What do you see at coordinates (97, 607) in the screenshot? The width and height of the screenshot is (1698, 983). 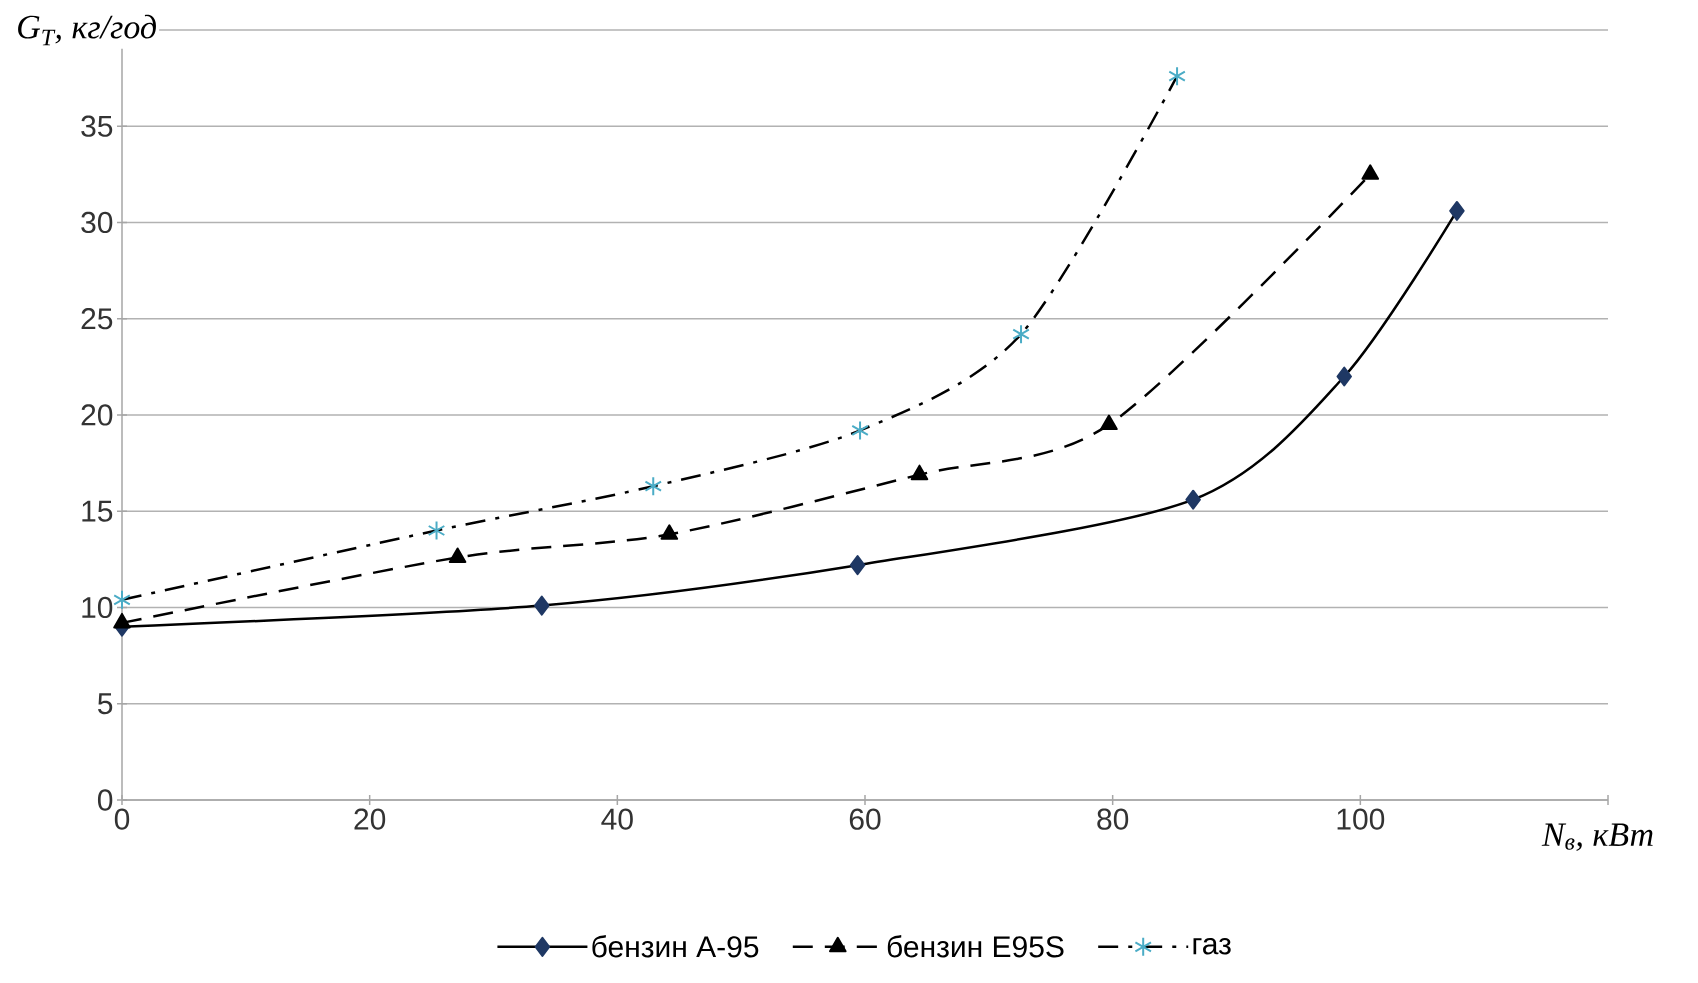 I see `y-tick-label: 10` at bounding box center [97, 607].